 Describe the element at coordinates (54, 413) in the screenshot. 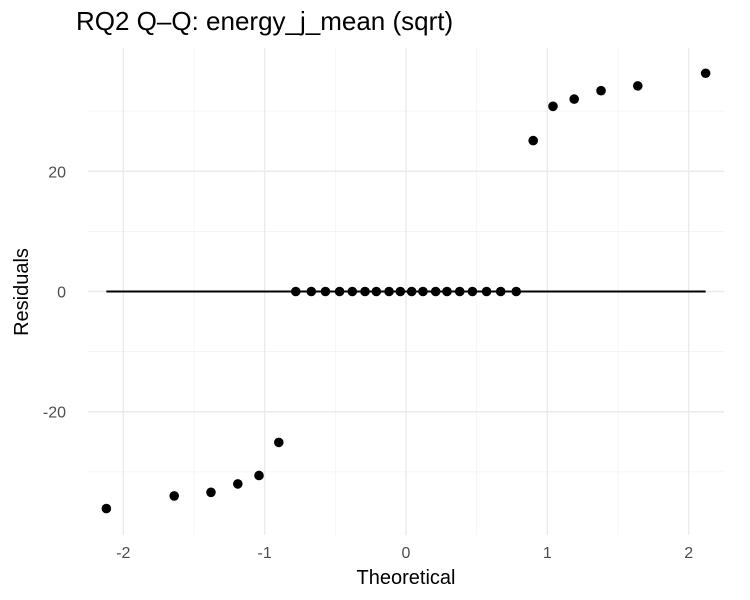

I see `y-tick-label: -20` at that location.